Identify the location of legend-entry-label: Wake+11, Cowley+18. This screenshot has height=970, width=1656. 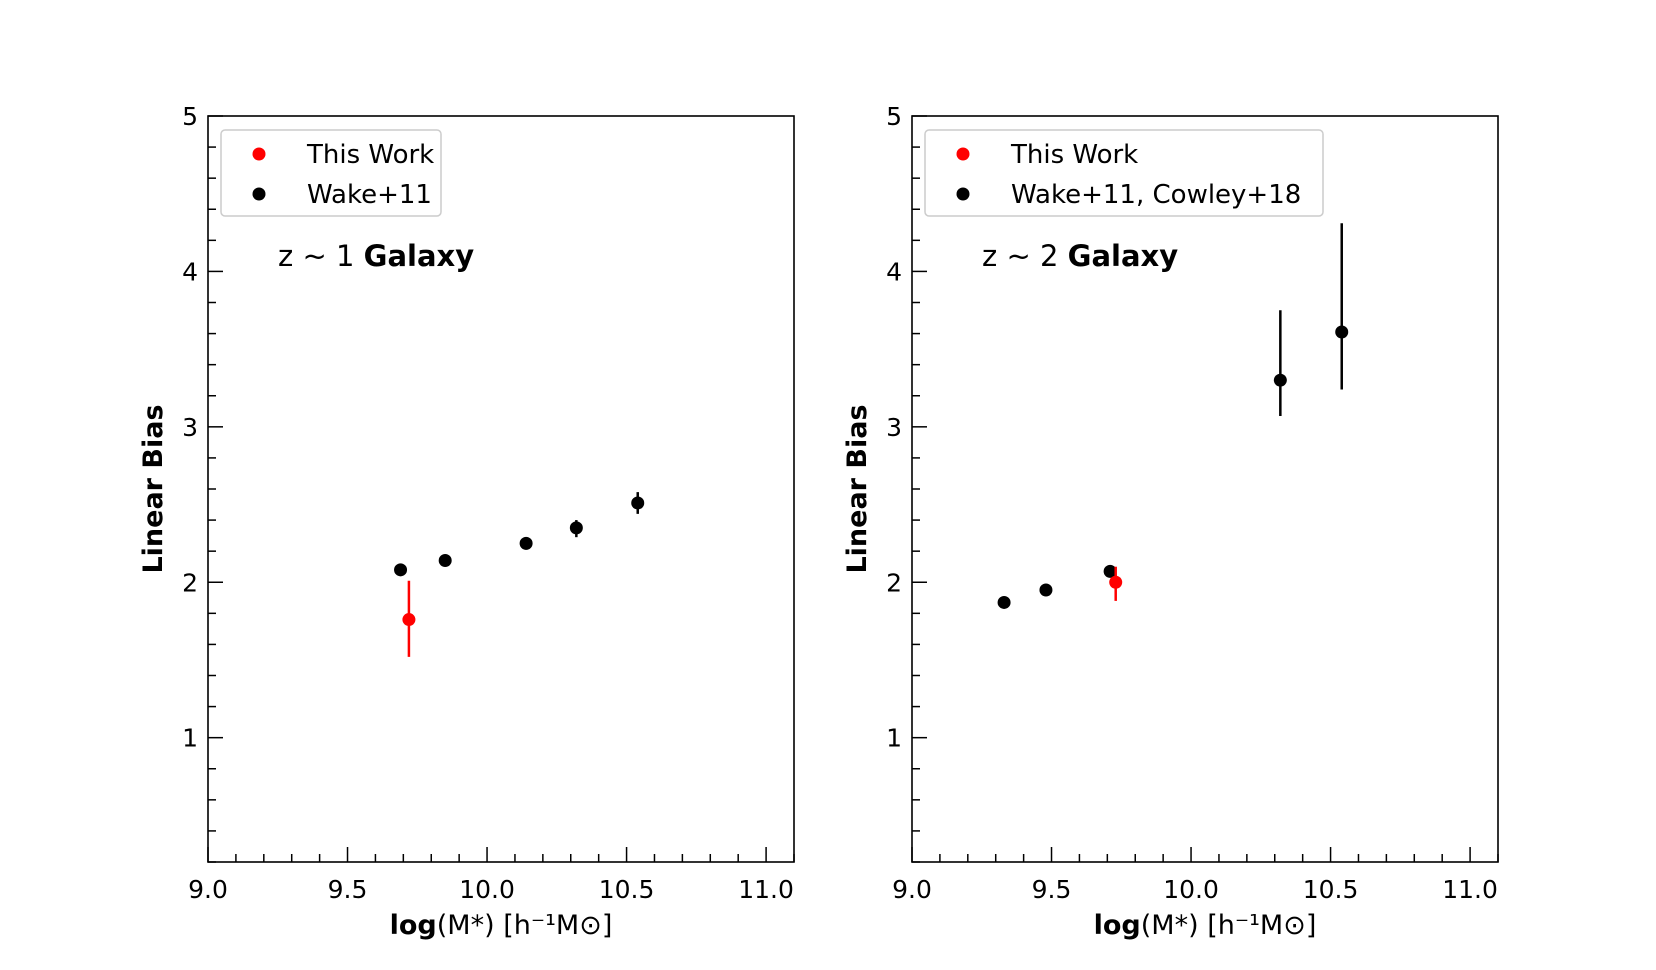
(1156, 195).